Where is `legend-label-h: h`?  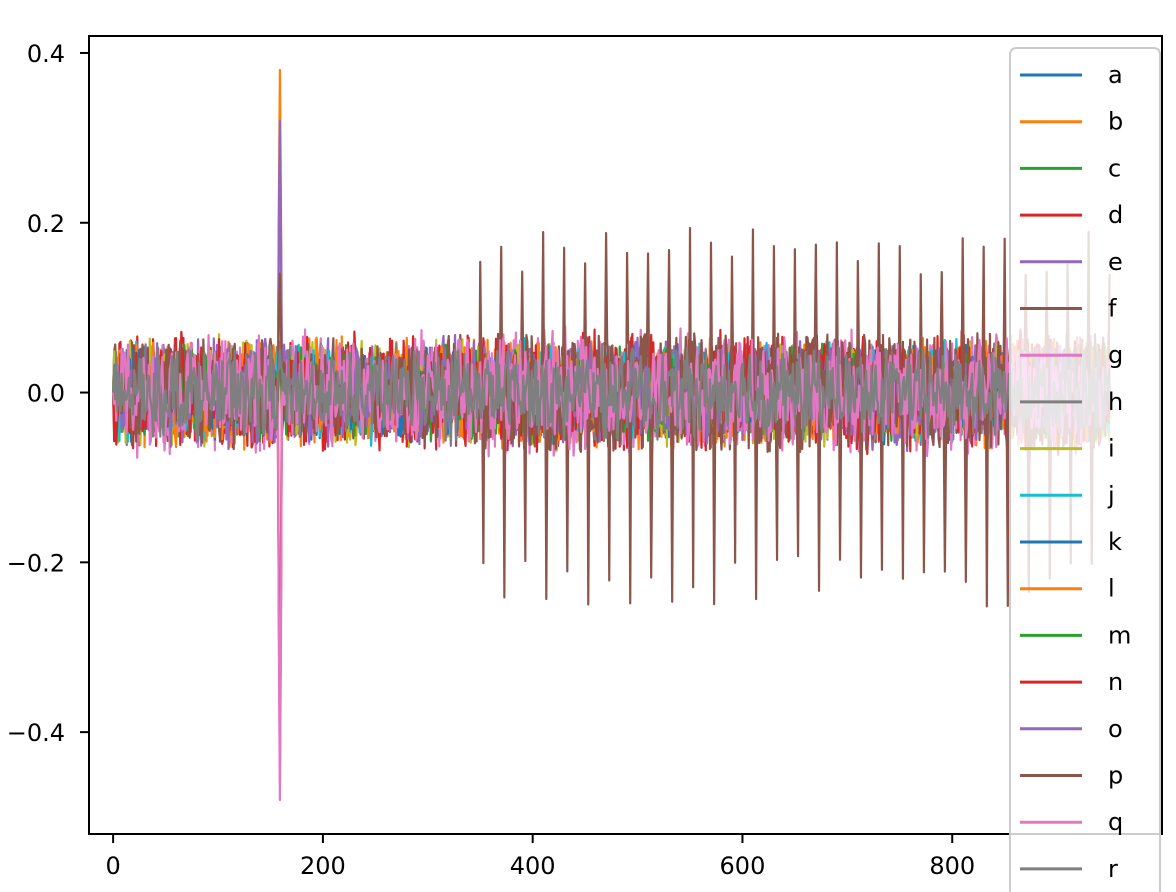
legend-label-h: h is located at coordinates (1115, 402).